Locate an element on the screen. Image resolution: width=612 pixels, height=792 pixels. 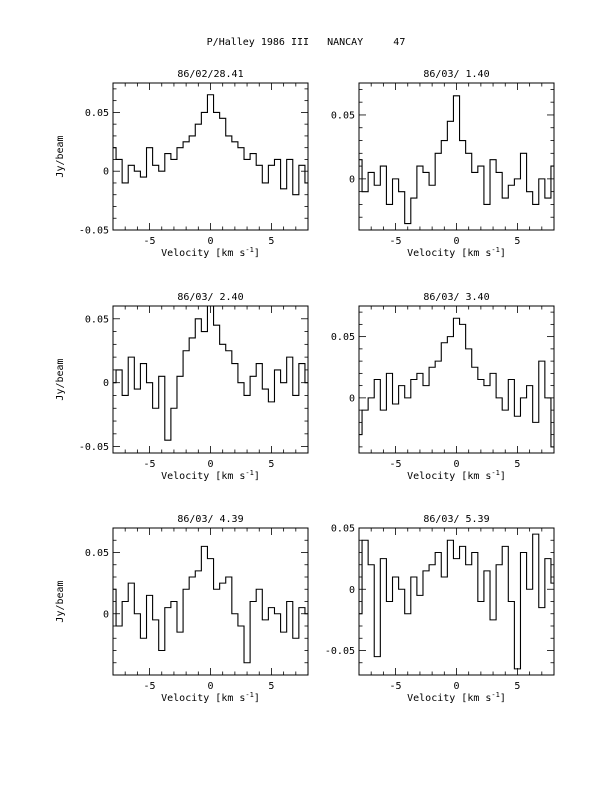
panel-2: 86/03/ 1.40 -5 0 5 0 0.05 Velocity [km s-1] is located at coordinates (443, 164).